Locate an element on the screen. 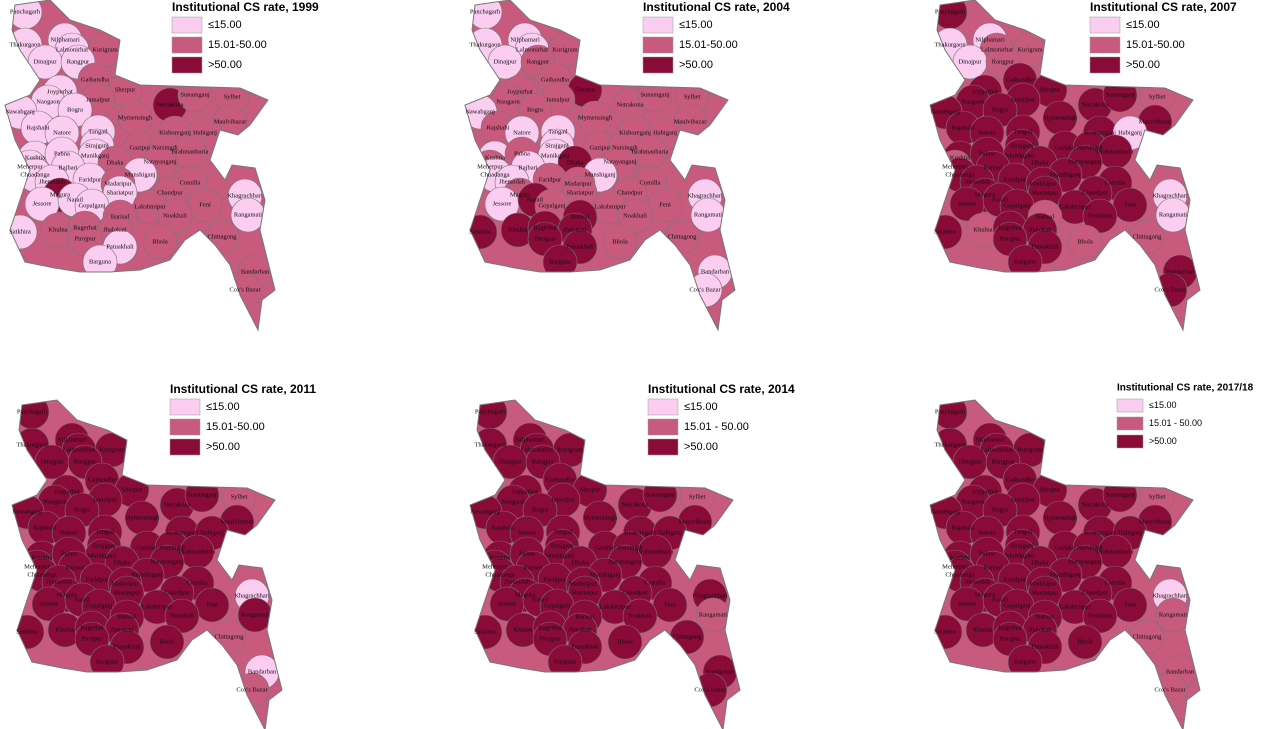 The height and width of the screenshot is (729, 1280). district-label: Gazipur is located at coordinates (606, 547).